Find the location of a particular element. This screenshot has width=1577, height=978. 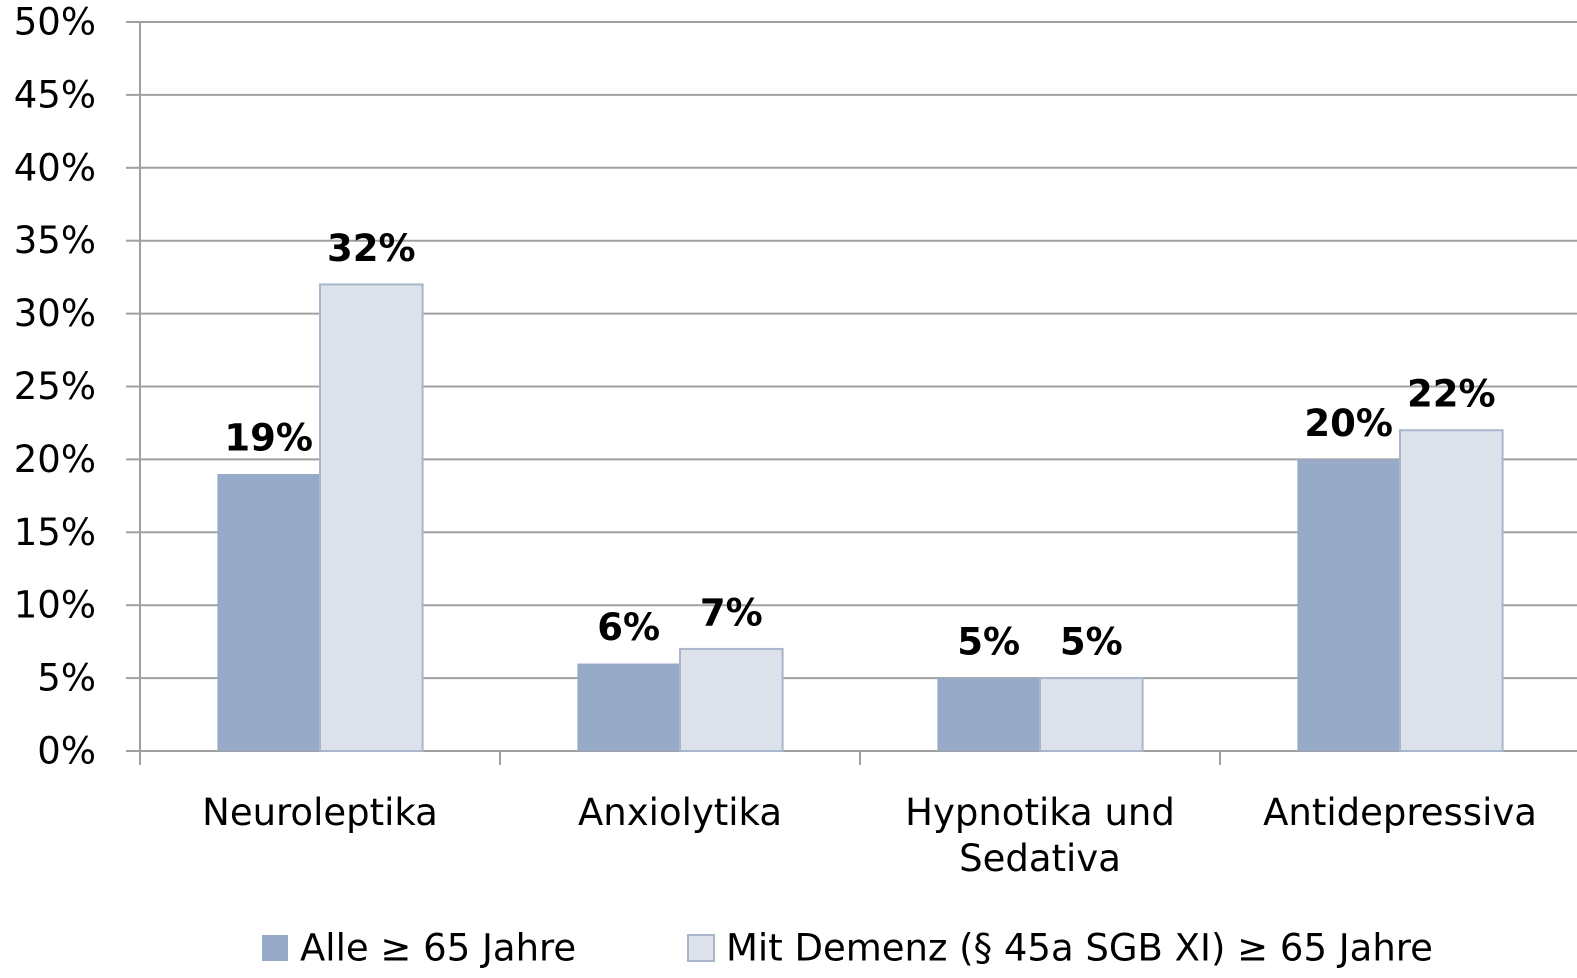

y-tick-label: 15% is located at coordinates (55, 532).